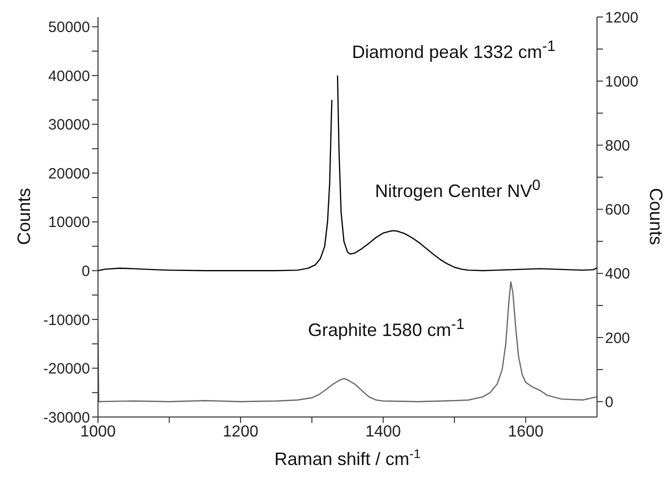  I want to click on annotation: Nitrogen Center NV$^{0}$, so click(457, 189).